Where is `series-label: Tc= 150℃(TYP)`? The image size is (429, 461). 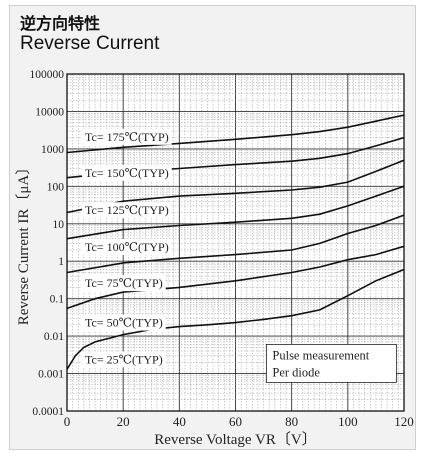
series-label: Tc= 150℃(TYP) is located at coordinates (127, 173).